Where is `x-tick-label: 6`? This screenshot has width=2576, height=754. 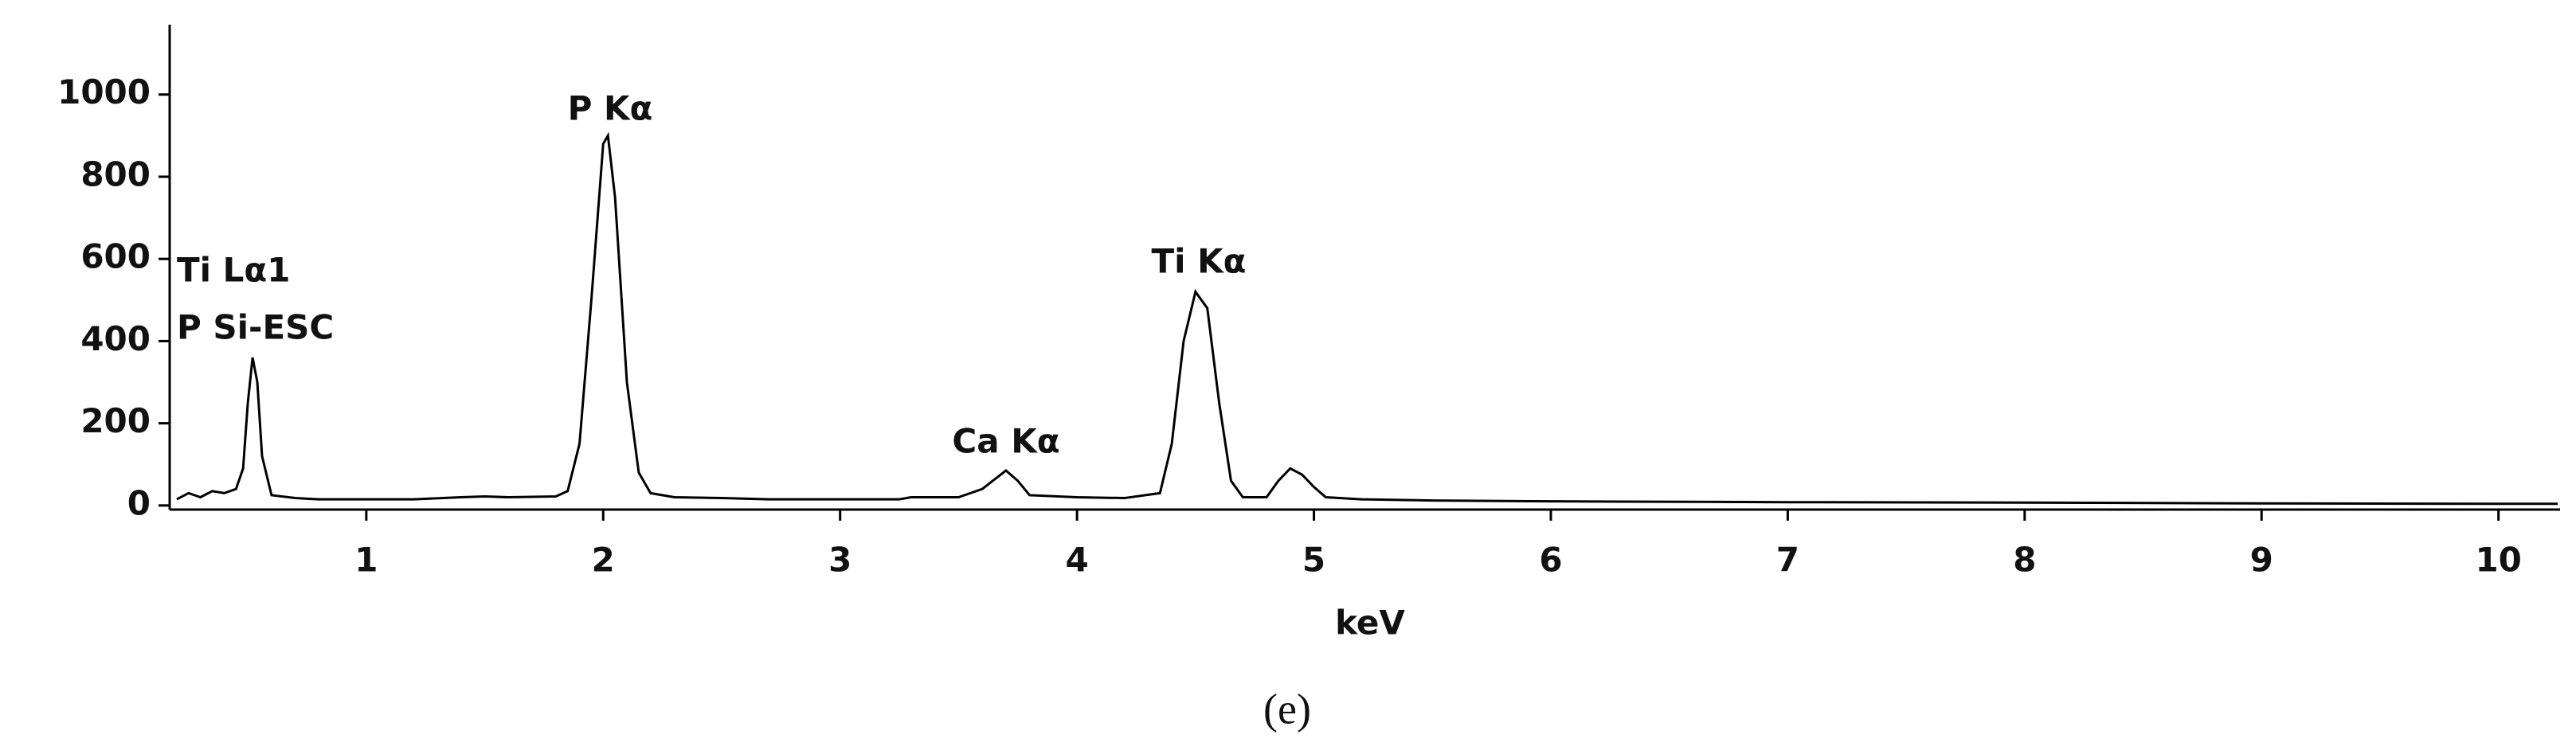
x-tick-label: 6 is located at coordinates (1550, 561).